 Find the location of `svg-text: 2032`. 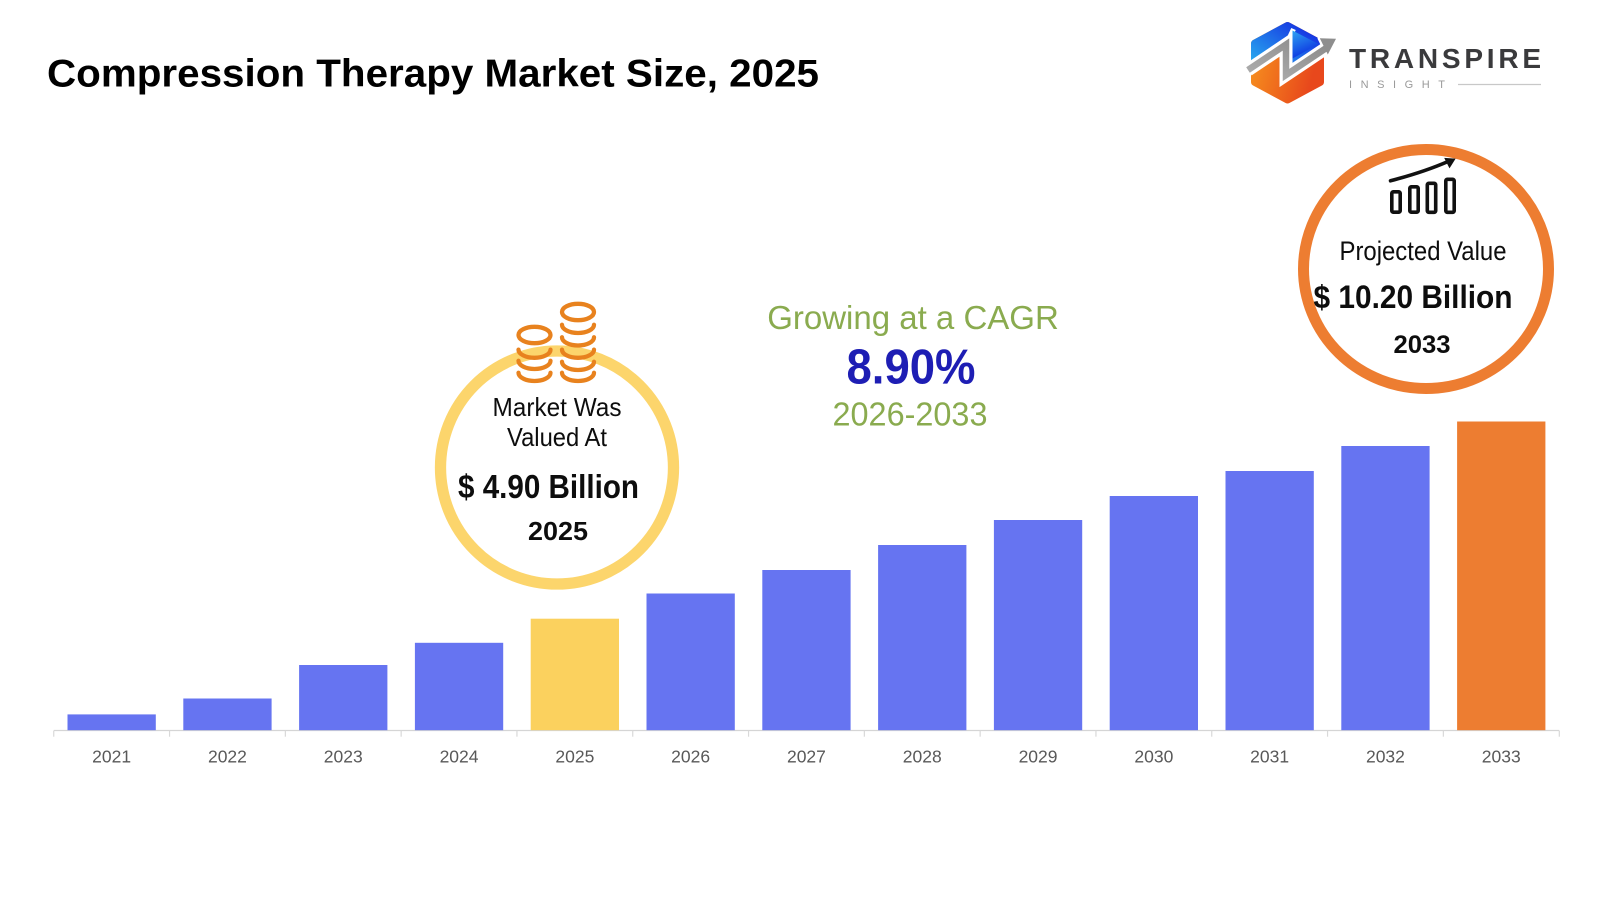

svg-text: 2032 is located at coordinates (1385, 757).